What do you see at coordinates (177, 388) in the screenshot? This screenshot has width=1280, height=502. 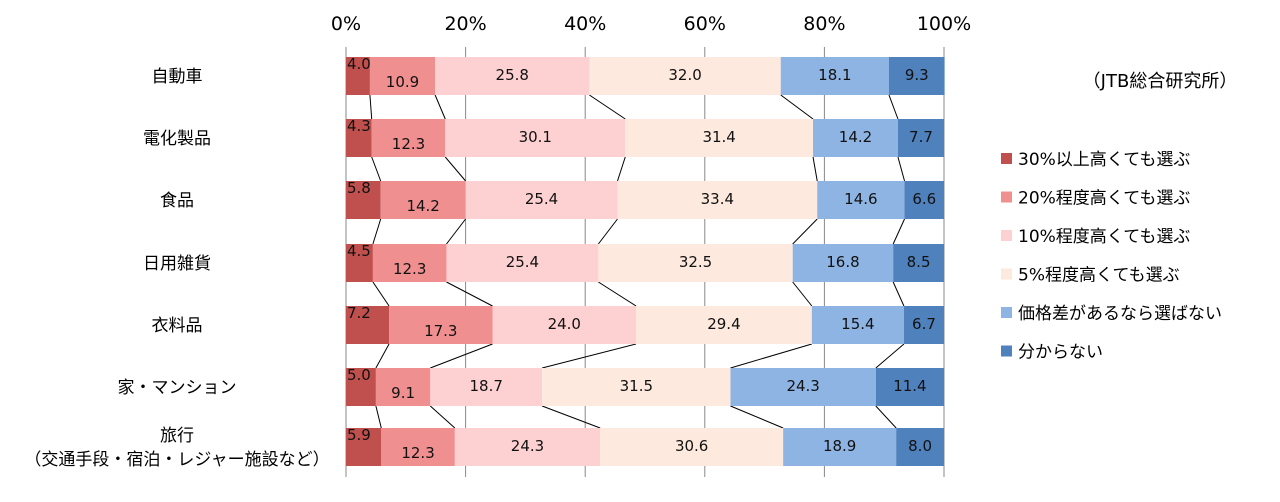 I see `category-label: 家・マンション` at bounding box center [177, 388].